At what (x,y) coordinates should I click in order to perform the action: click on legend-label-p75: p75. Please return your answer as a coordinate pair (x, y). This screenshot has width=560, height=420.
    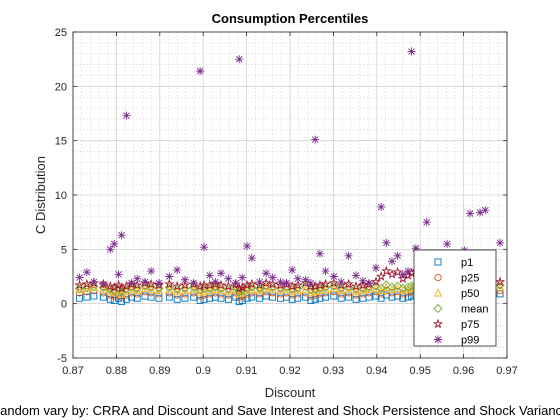
    Looking at the image, I should click on (470, 325).